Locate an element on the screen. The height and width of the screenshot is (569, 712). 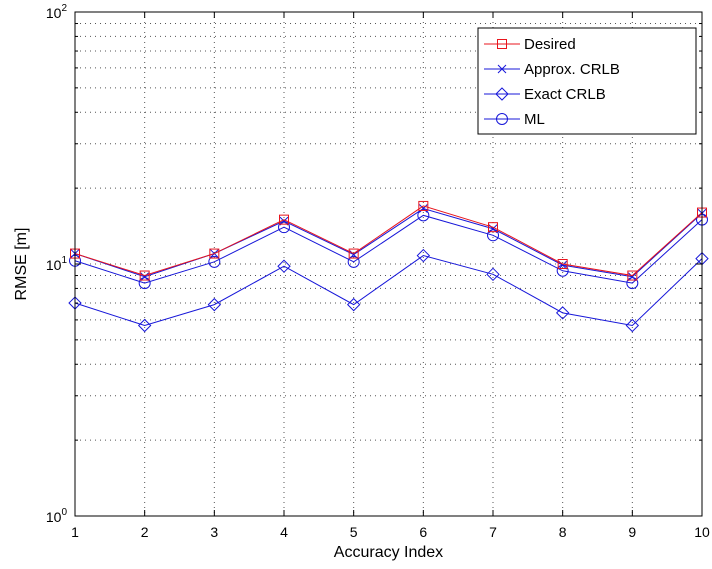
y-tick-label: 10⁰ is located at coordinates (57, 516).